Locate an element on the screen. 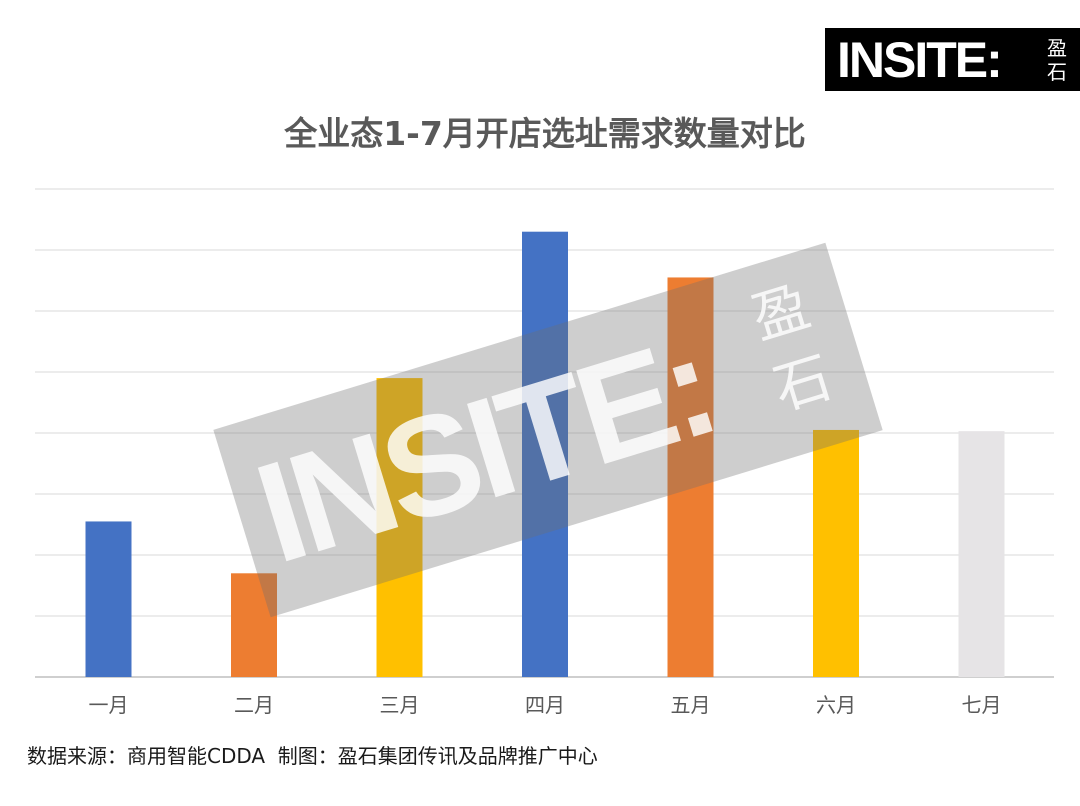  x-axis-tick-labels: 一月 二月 三月 四月 五月 六月 七月 is located at coordinates (545, 705).